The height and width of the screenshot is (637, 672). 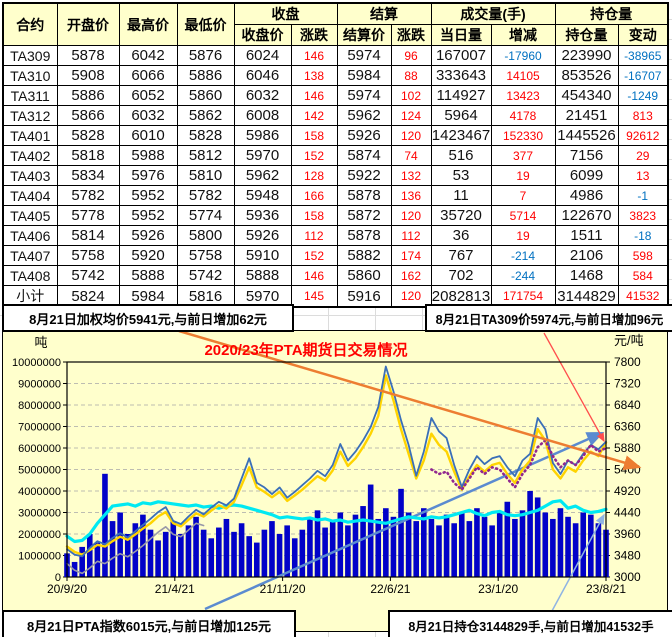 What do you see at coordinates (30, 95) in the screenshot?
I see `cell-contract: TA311` at bounding box center [30, 95].